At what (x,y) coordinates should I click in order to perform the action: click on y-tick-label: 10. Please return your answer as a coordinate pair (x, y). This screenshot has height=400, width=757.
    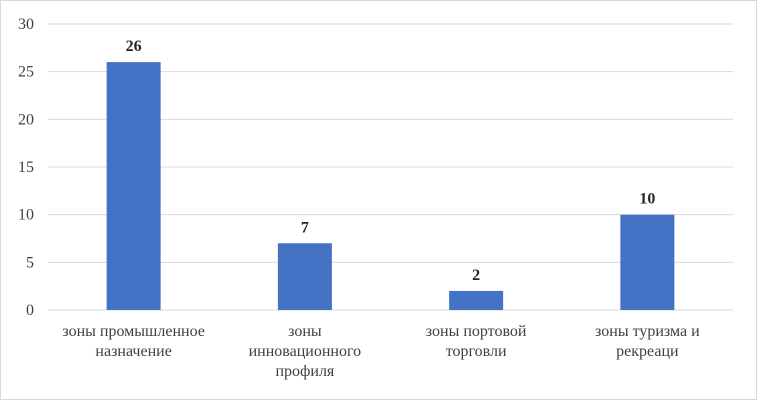
    Looking at the image, I should click on (26, 215).